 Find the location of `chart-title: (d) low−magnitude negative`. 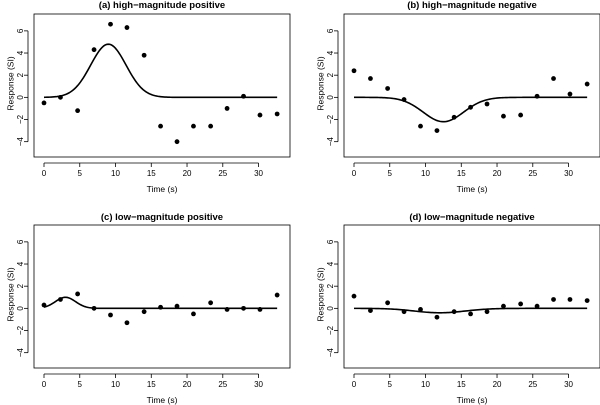

chart-title: (d) low−magnitude negative is located at coordinates (471, 217).